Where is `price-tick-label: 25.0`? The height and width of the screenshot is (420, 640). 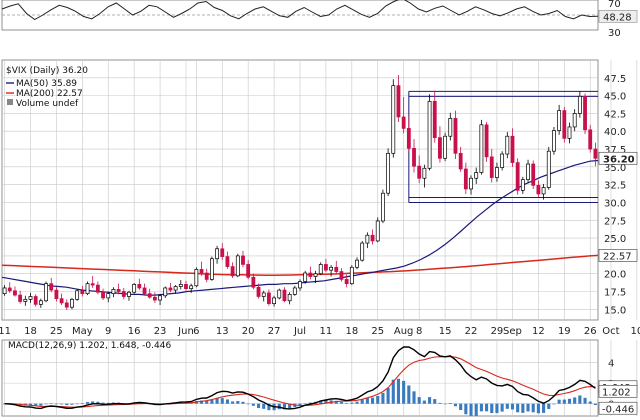
price-tick-label: 25.0 is located at coordinates (615, 239).